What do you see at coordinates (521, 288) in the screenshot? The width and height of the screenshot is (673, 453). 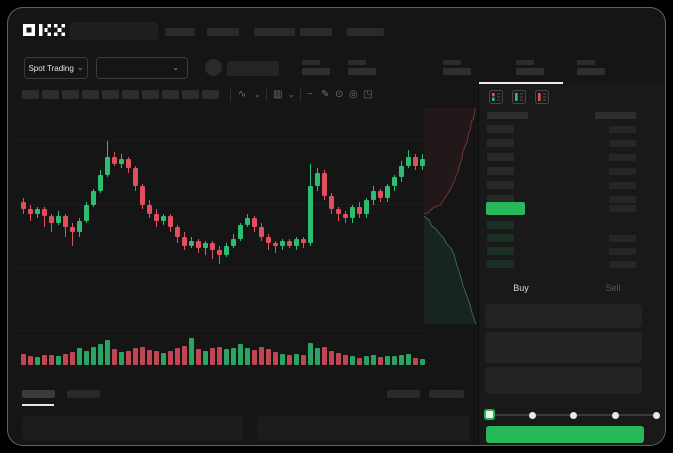 I see `tab-buy: Buy` at bounding box center [521, 288].